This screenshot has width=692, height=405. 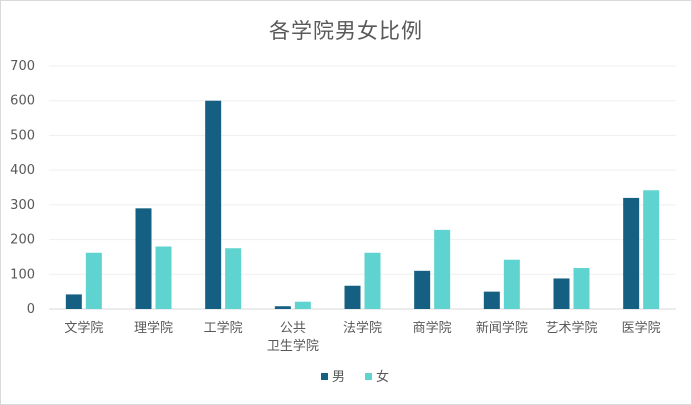 What do you see at coordinates (432, 328) in the screenshot?
I see `x-category-label: 商学院` at bounding box center [432, 328].